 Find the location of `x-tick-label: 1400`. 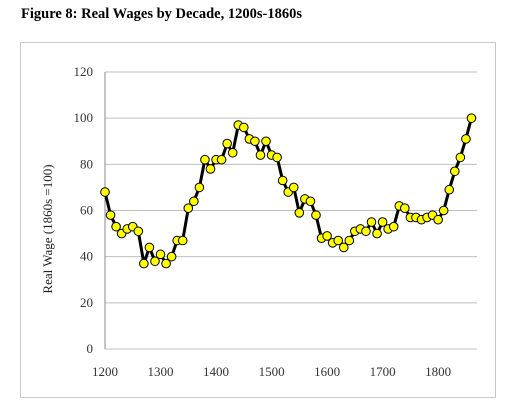

x-tick-label: 1400 is located at coordinates (216, 371).